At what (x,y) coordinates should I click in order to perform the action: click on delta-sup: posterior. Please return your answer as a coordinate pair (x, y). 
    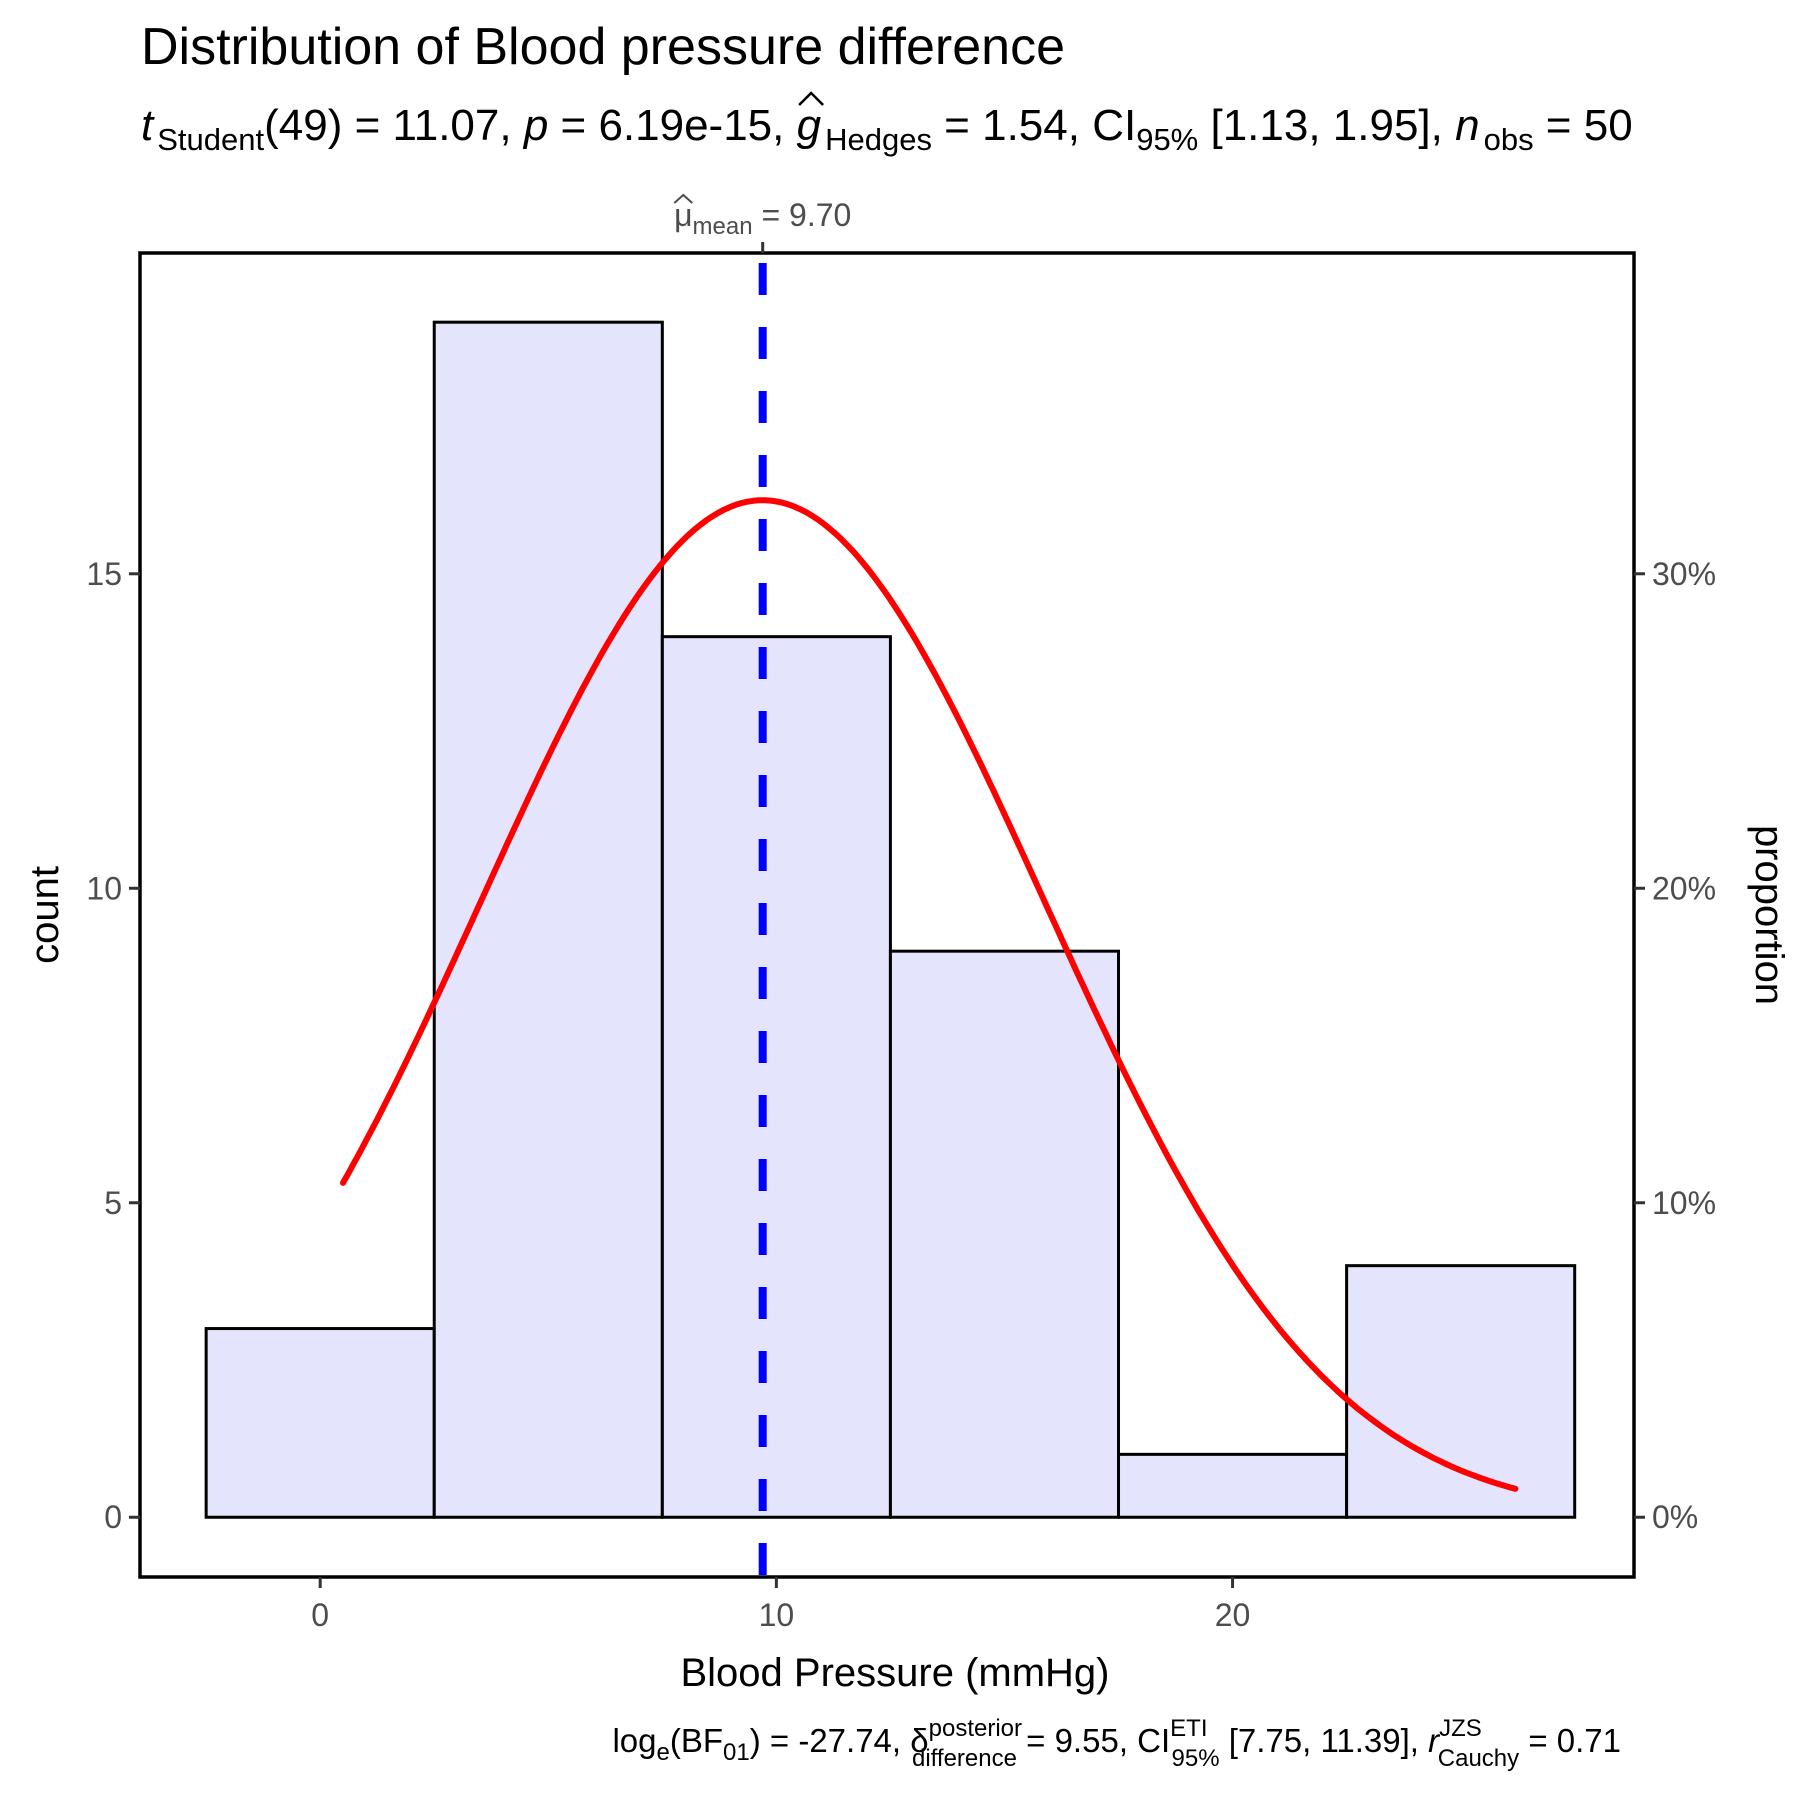
    Looking at the image, I should click on (975, 1728).